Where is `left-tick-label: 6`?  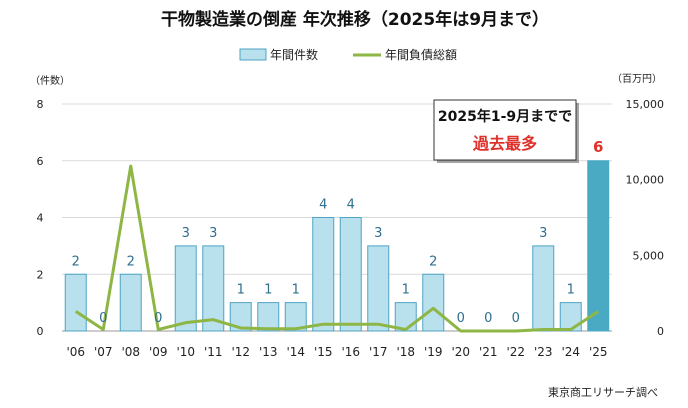 left-tick-label: 6 is located at coordinates (40, 161).